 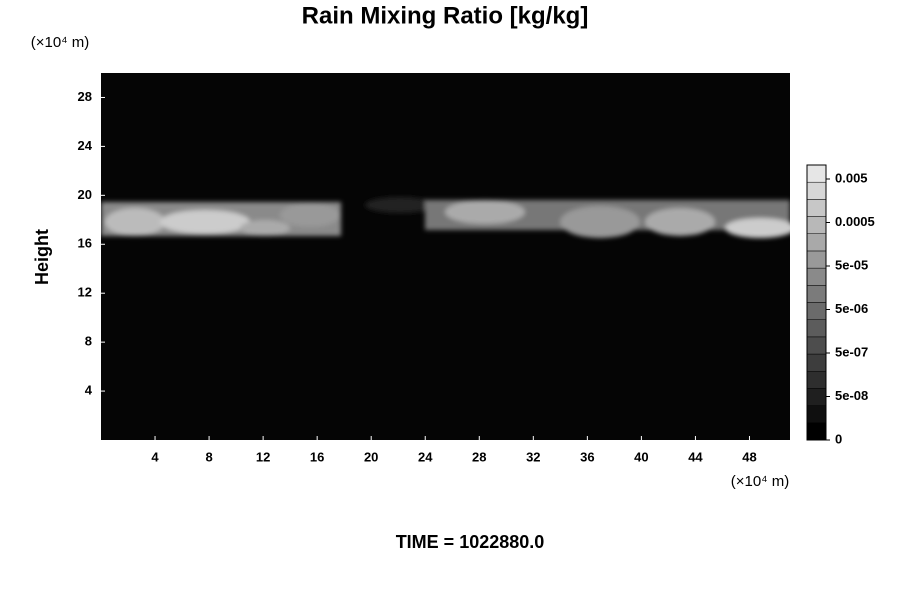 I want to click on x-tick-label: 4, so click(x=155, y=456).